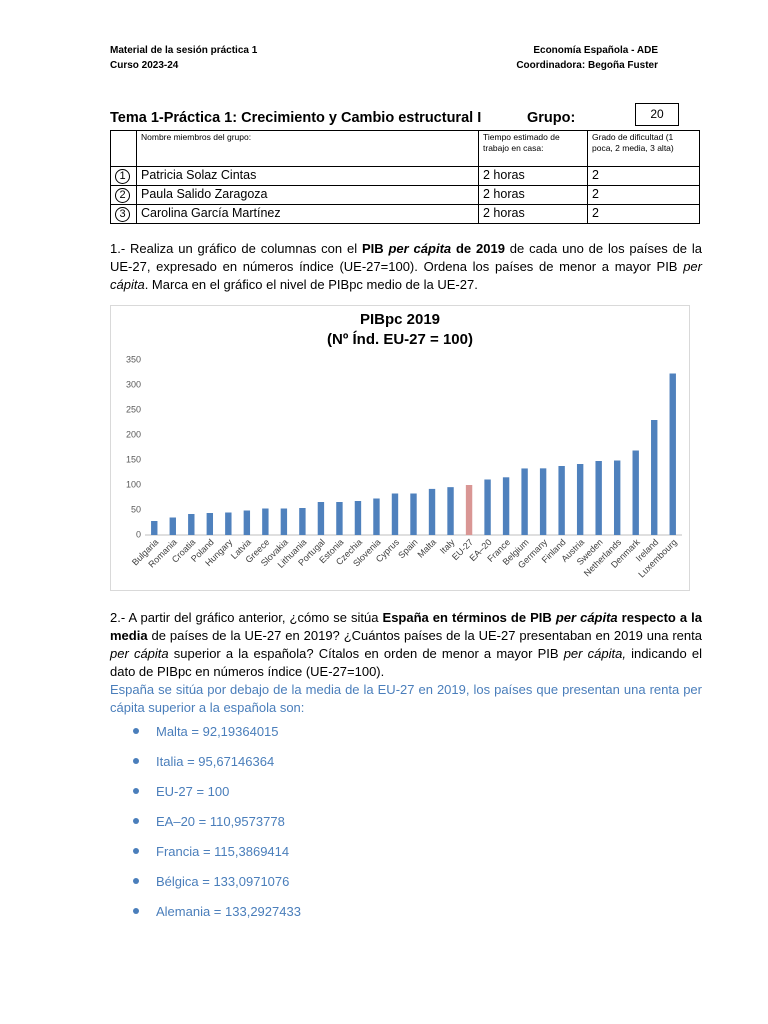 This screenshot has height=1024, width=768. What do you see at coordinates (138, 534) in the screenshot?
I see `y-tick-label: 0` at bounding box center [138, 534].